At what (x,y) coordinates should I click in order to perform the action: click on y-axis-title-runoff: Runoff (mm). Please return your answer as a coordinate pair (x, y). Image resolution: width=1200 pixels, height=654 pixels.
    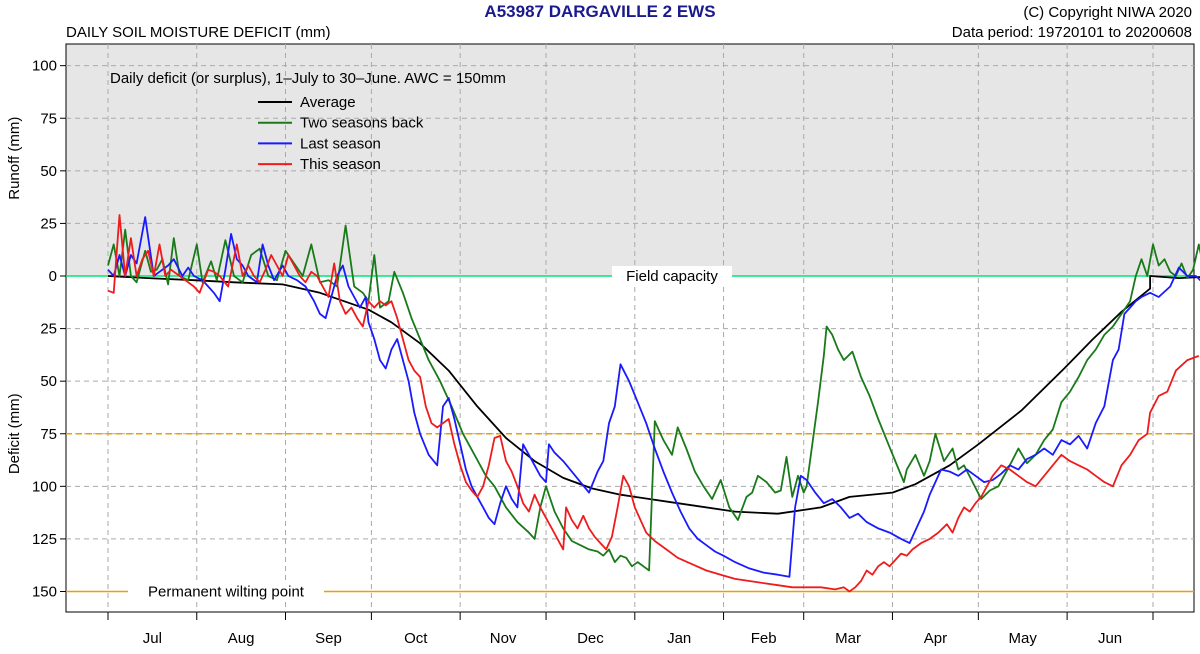
    Looking at the image, I should click on (14, 158).